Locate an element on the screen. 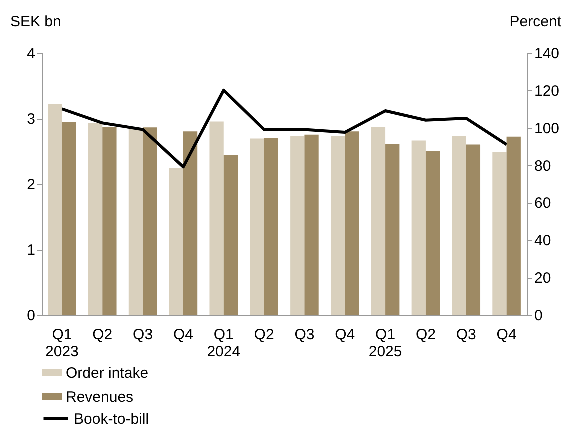  x-tick-label: Q1 2024 is located at coordinates (224, 343).